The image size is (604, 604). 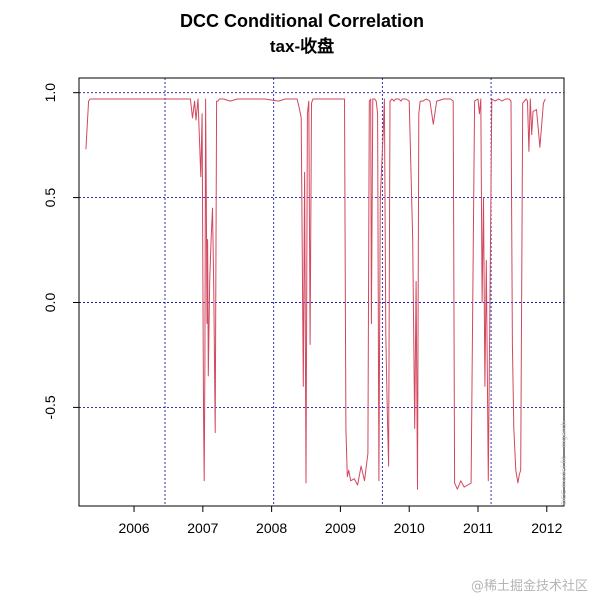 What do you see at coordinates (546, 528) in the screenshot?
I see `x-tick-label-6: 2012` at bounding box center [546, 528].